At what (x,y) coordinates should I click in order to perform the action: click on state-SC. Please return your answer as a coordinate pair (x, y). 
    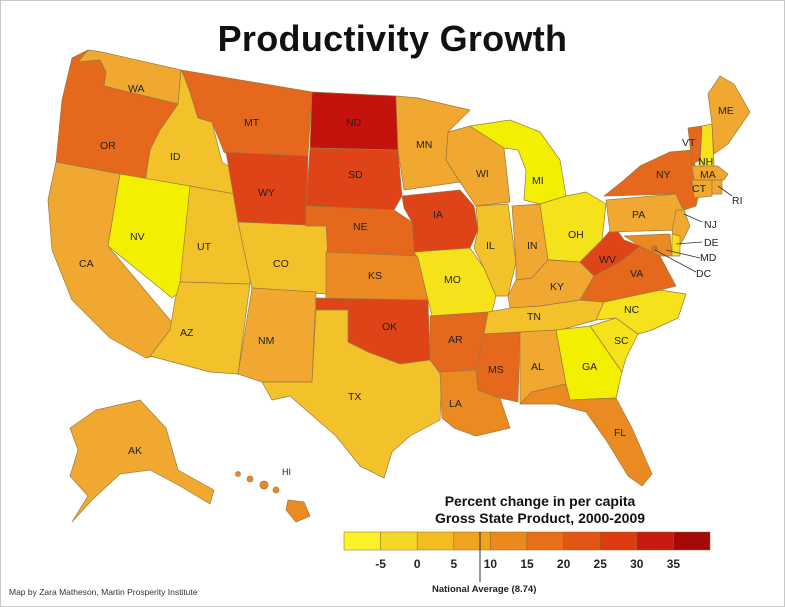
    Looking at the image, I should click on (614, 345).